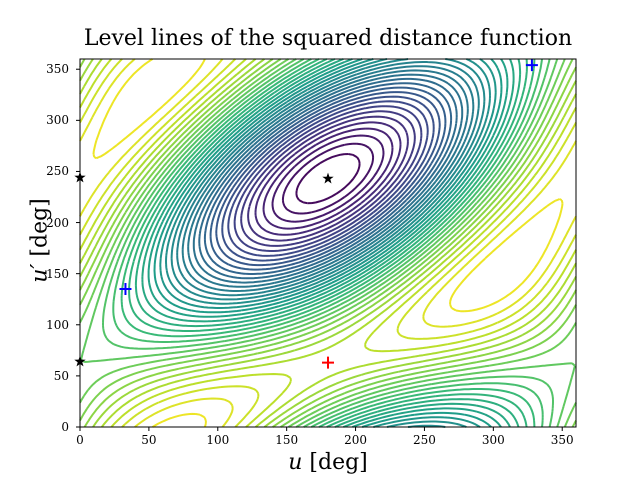 The height and width of the screenshot is (480, 640). I want to click on y-axis-unit: [deg], so click(40, 231).